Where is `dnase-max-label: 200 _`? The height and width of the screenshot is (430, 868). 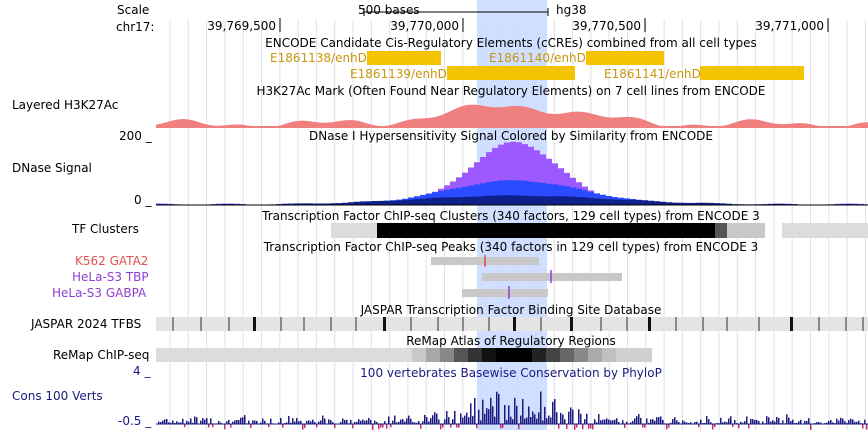
dnase-max-label: 200 _ is located at coordinates (135, 136).